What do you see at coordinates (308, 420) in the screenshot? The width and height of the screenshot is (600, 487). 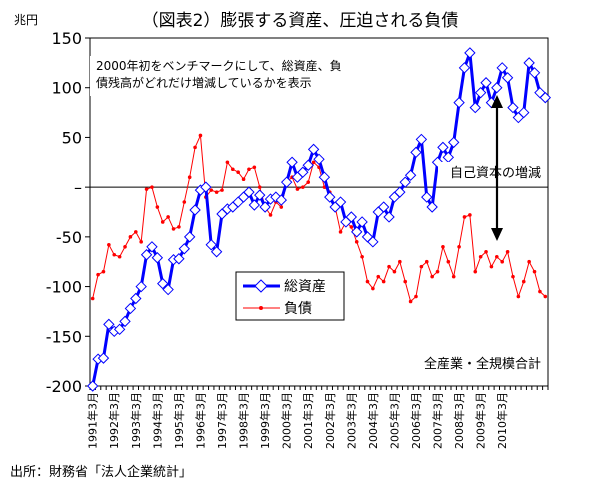 I see `x-tick-label: 2001年3月` at bounding box center [308, 420].